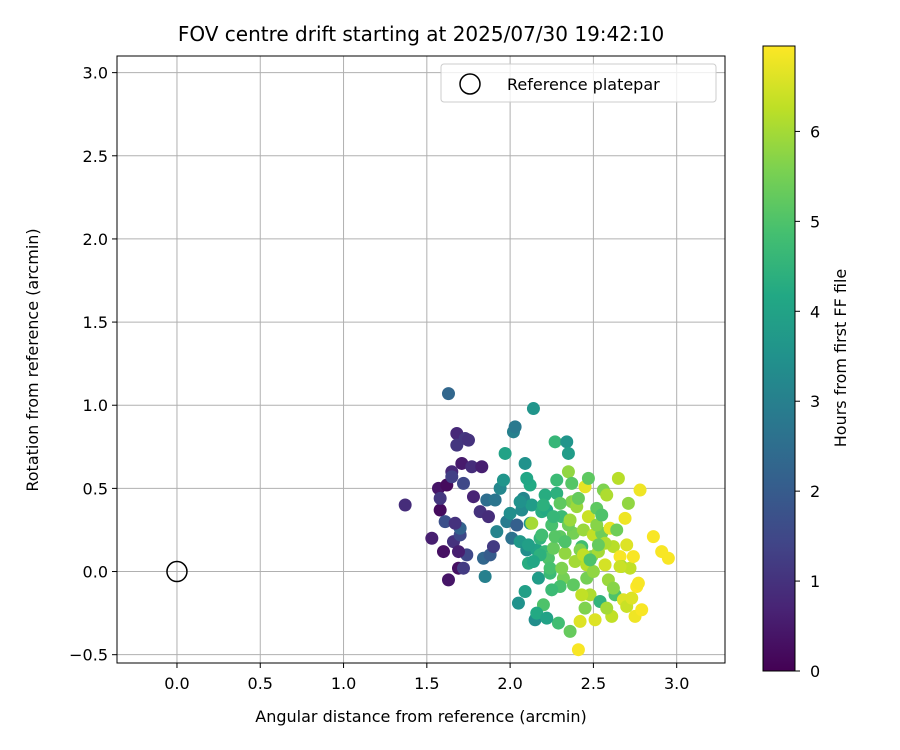 The height and width of the screenshot is (750, 900). What do you see at coordinates (815, 491) in the screenshot?
I see `colorbar-tick-label: 2` at bounding box center [815, 491].